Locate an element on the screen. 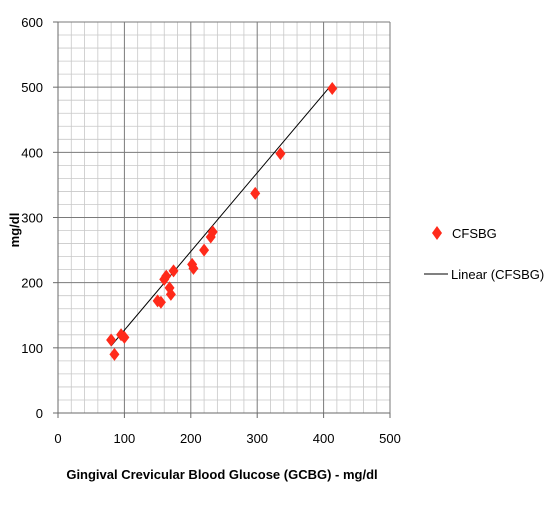 The height and width of the screenshot is (506, 556). x-tick-label: 100 is located at coordinates (125, 438).